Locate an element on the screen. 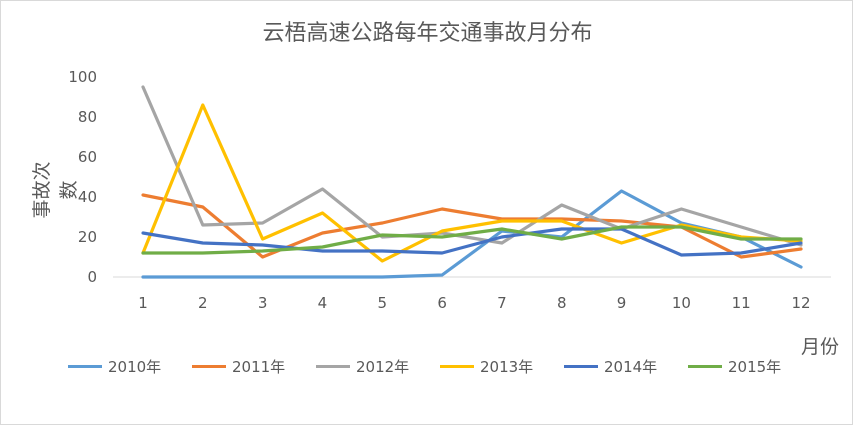 The image size is (853, 425). legend-label: 2012年 is located at coordinates (383, 366).